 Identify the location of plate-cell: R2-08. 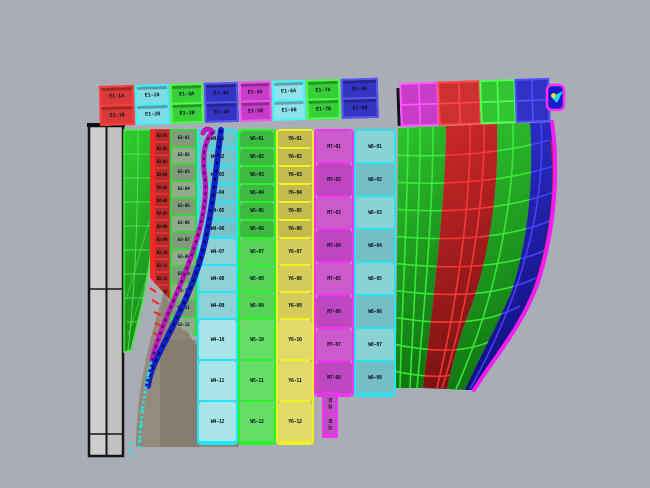
(160, 227).